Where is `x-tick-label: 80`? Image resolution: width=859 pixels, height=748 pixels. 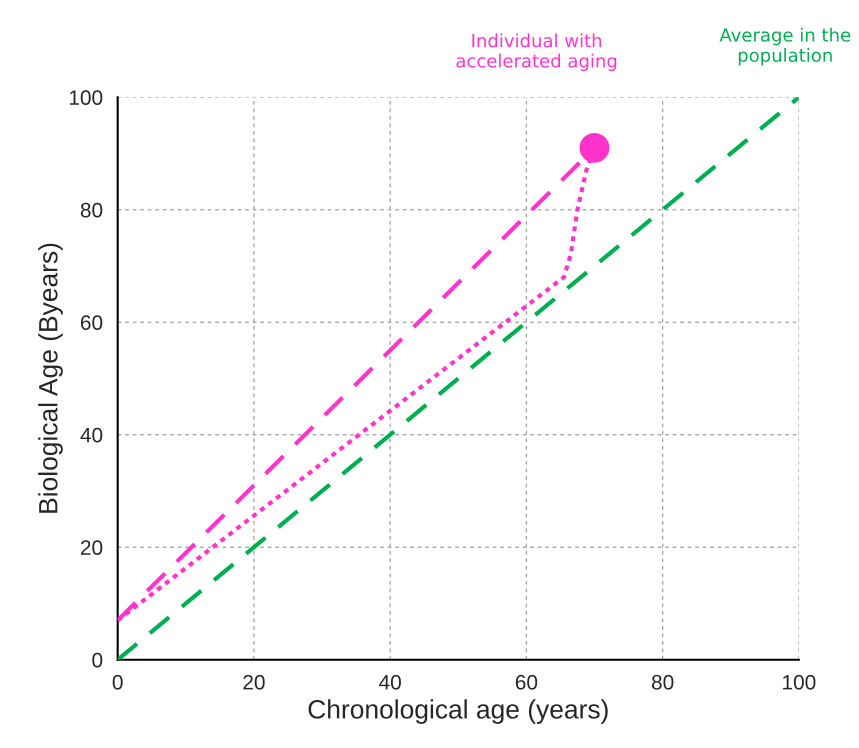 x-tick-label: 80 is located at coordinates (663, 682).